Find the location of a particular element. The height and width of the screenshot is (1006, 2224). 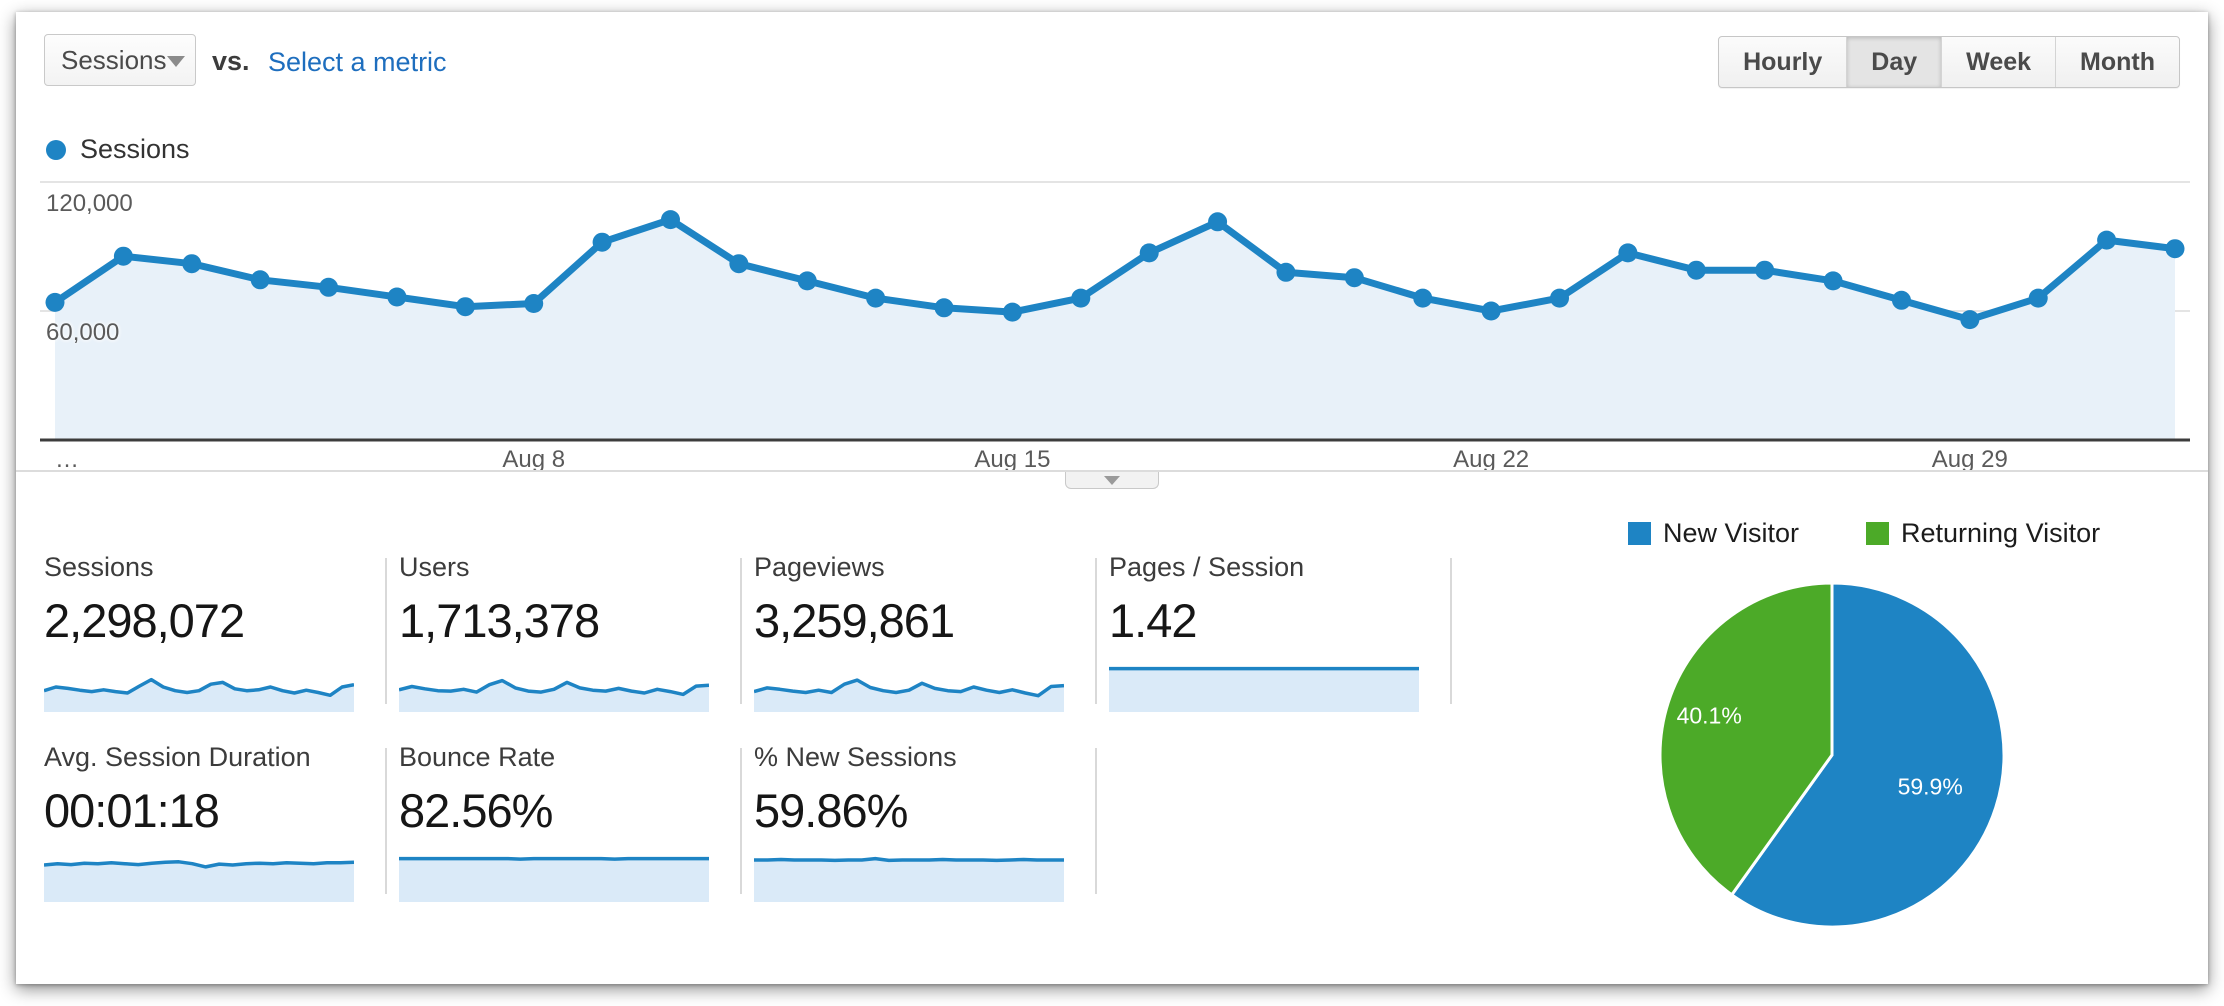

sessions-sparkline is located at coordinates (199, 694).